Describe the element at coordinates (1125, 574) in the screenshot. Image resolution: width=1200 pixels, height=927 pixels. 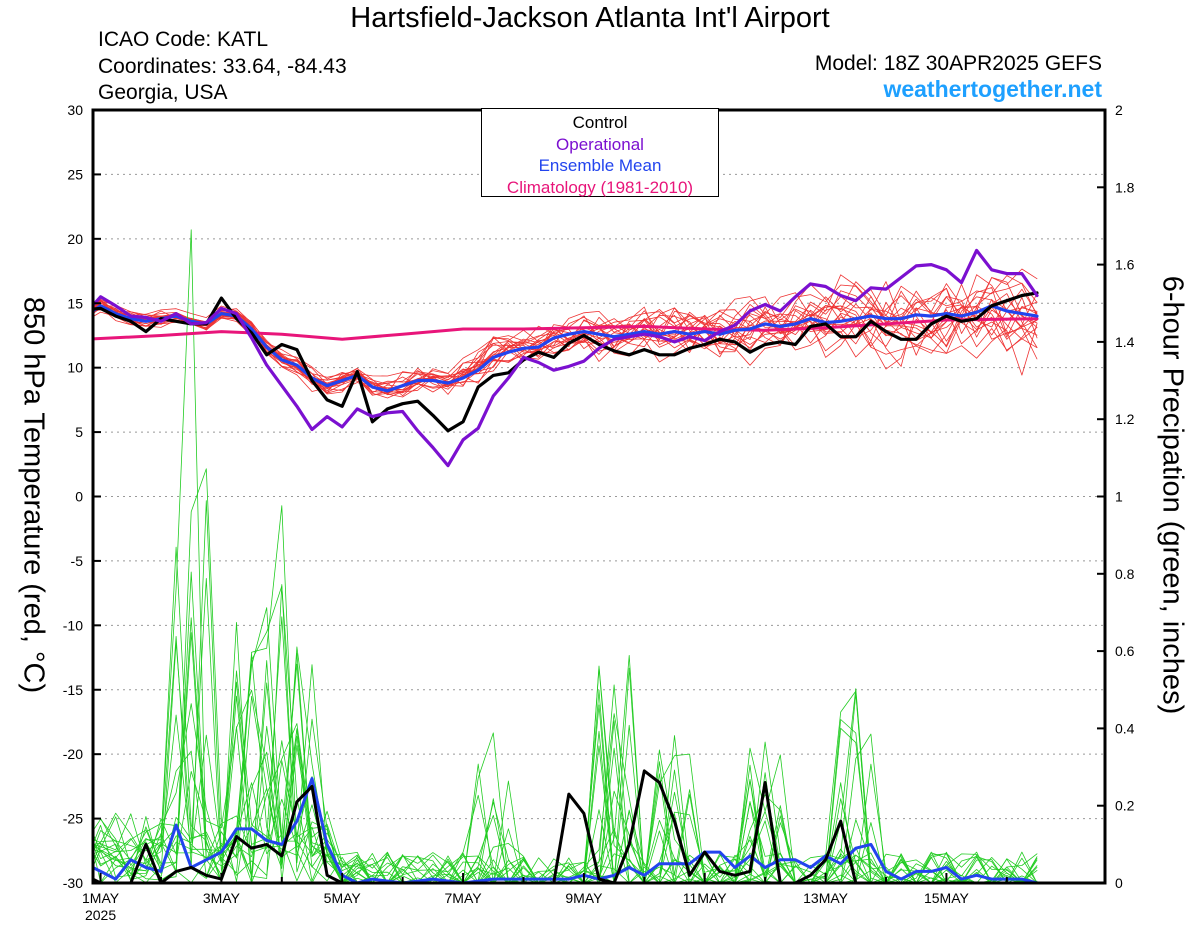
I see `right-tick-label: 0.8` at that location.